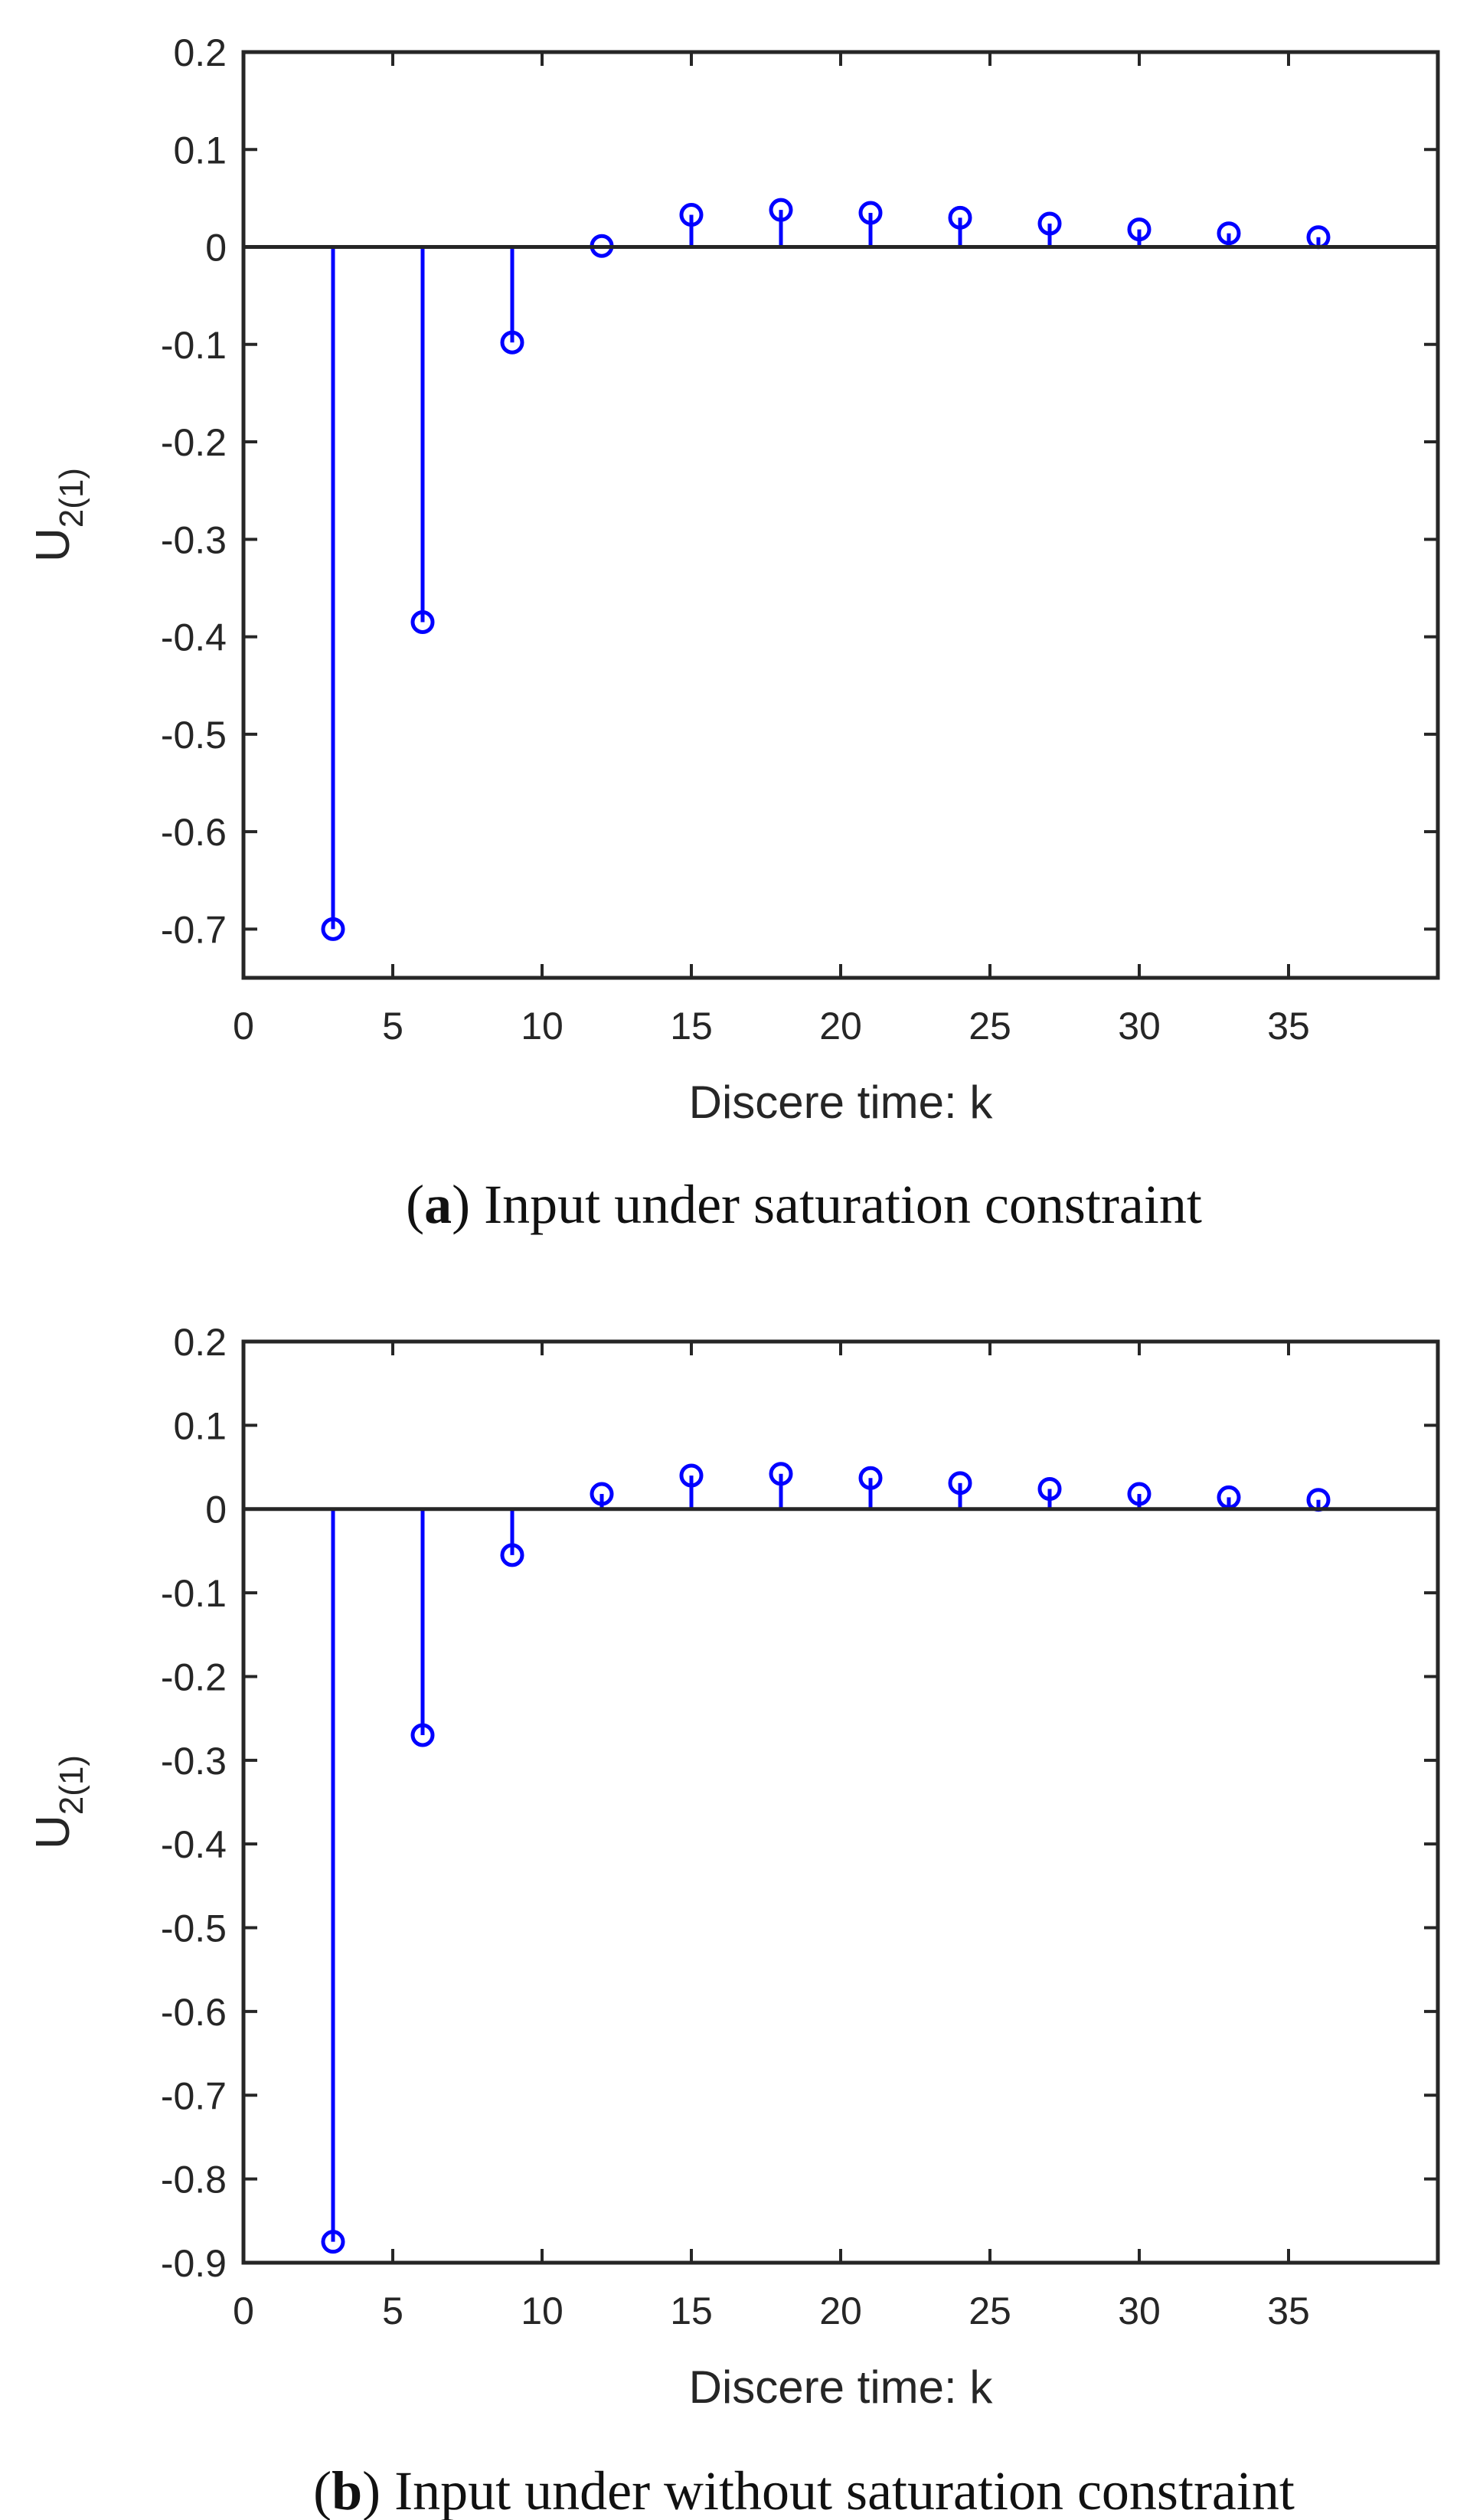  I want to click on caption-close-a: ), so click(461, 1204).